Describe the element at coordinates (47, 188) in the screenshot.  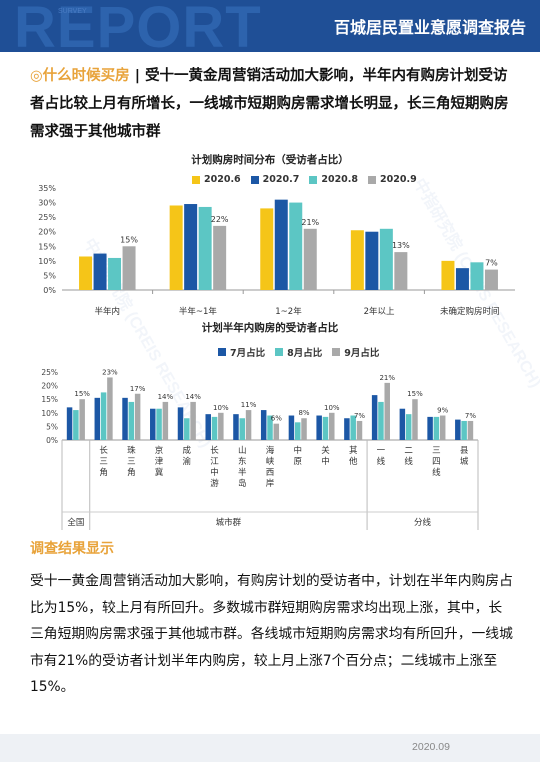
I see `y-tick-label: 35%` at that location.